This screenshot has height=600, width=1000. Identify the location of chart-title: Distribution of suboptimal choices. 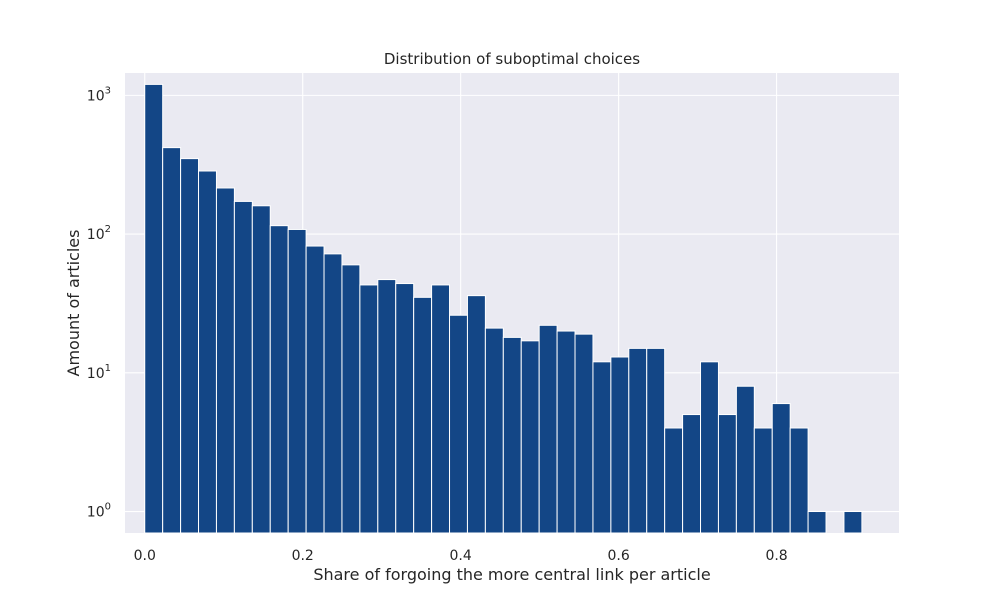
(512, 59).